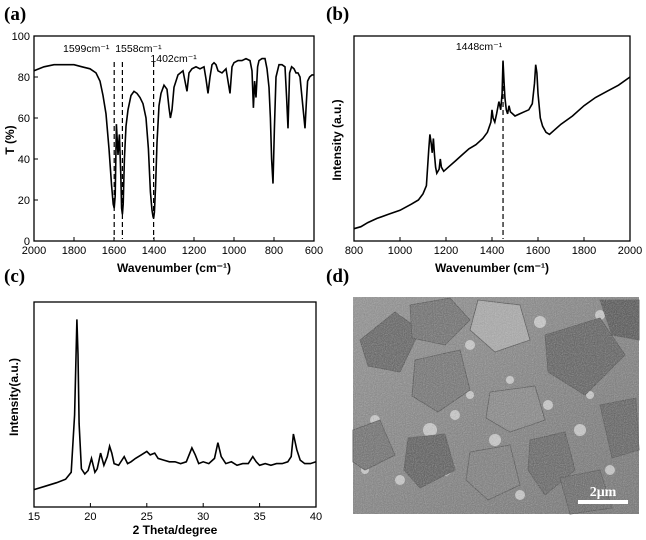 The image size is (646, 540). What do you see at coordinates (14, 397) in the screenshot?
I see `y-axis-title: Intensity(a.u.)` at bounding box center [14, 397].